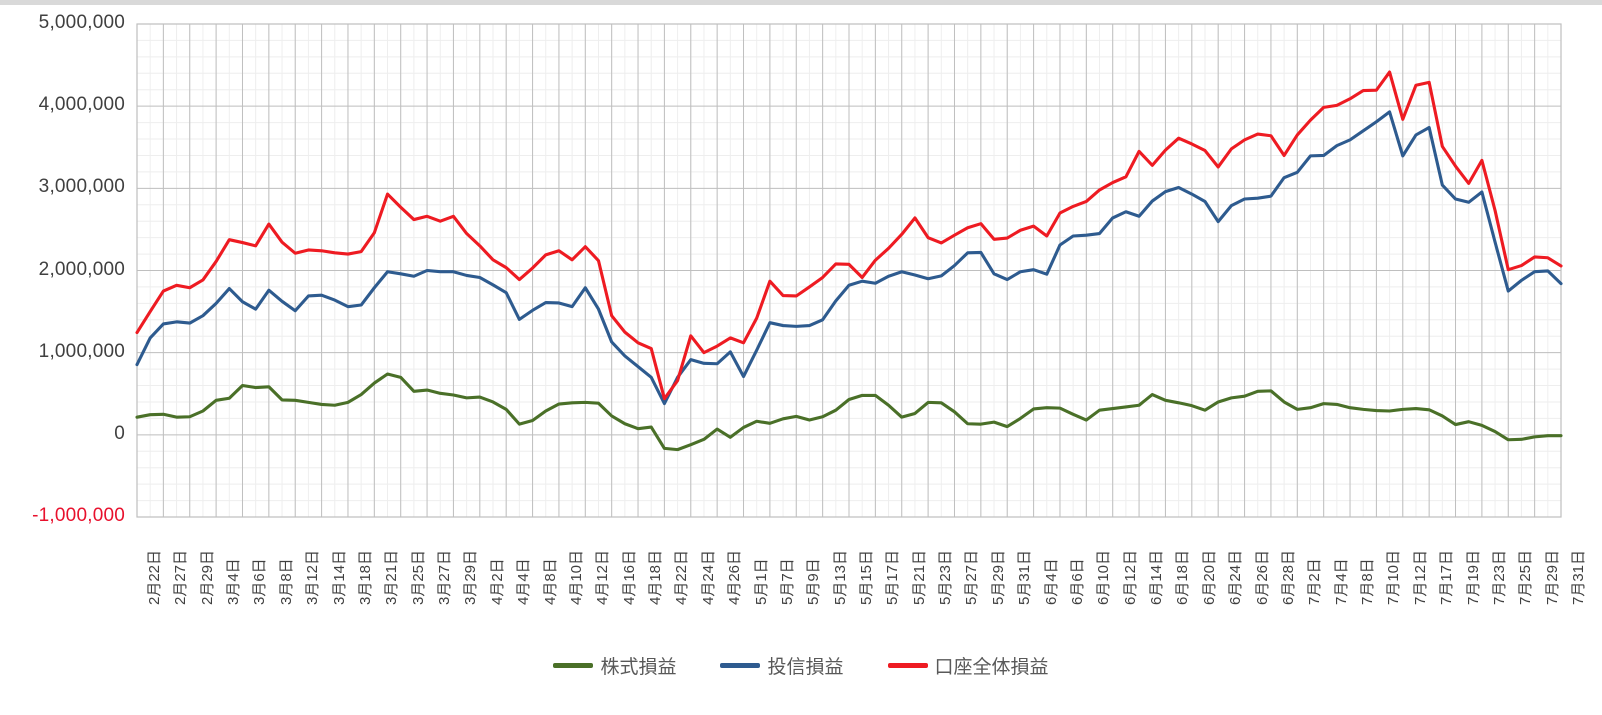 This screenshot has height=715, width=1602. Describe the element at coordinates (339, 577) in the screenshot. I see `x-axis-tick-label: 3月14日` at that location.